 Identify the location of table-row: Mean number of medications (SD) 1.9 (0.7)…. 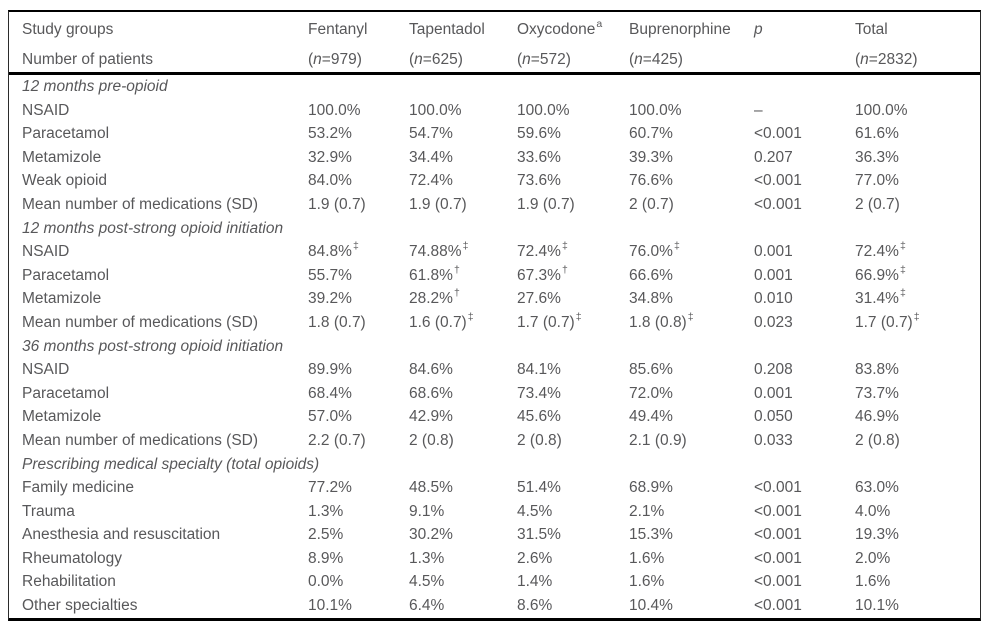
(494, 205).